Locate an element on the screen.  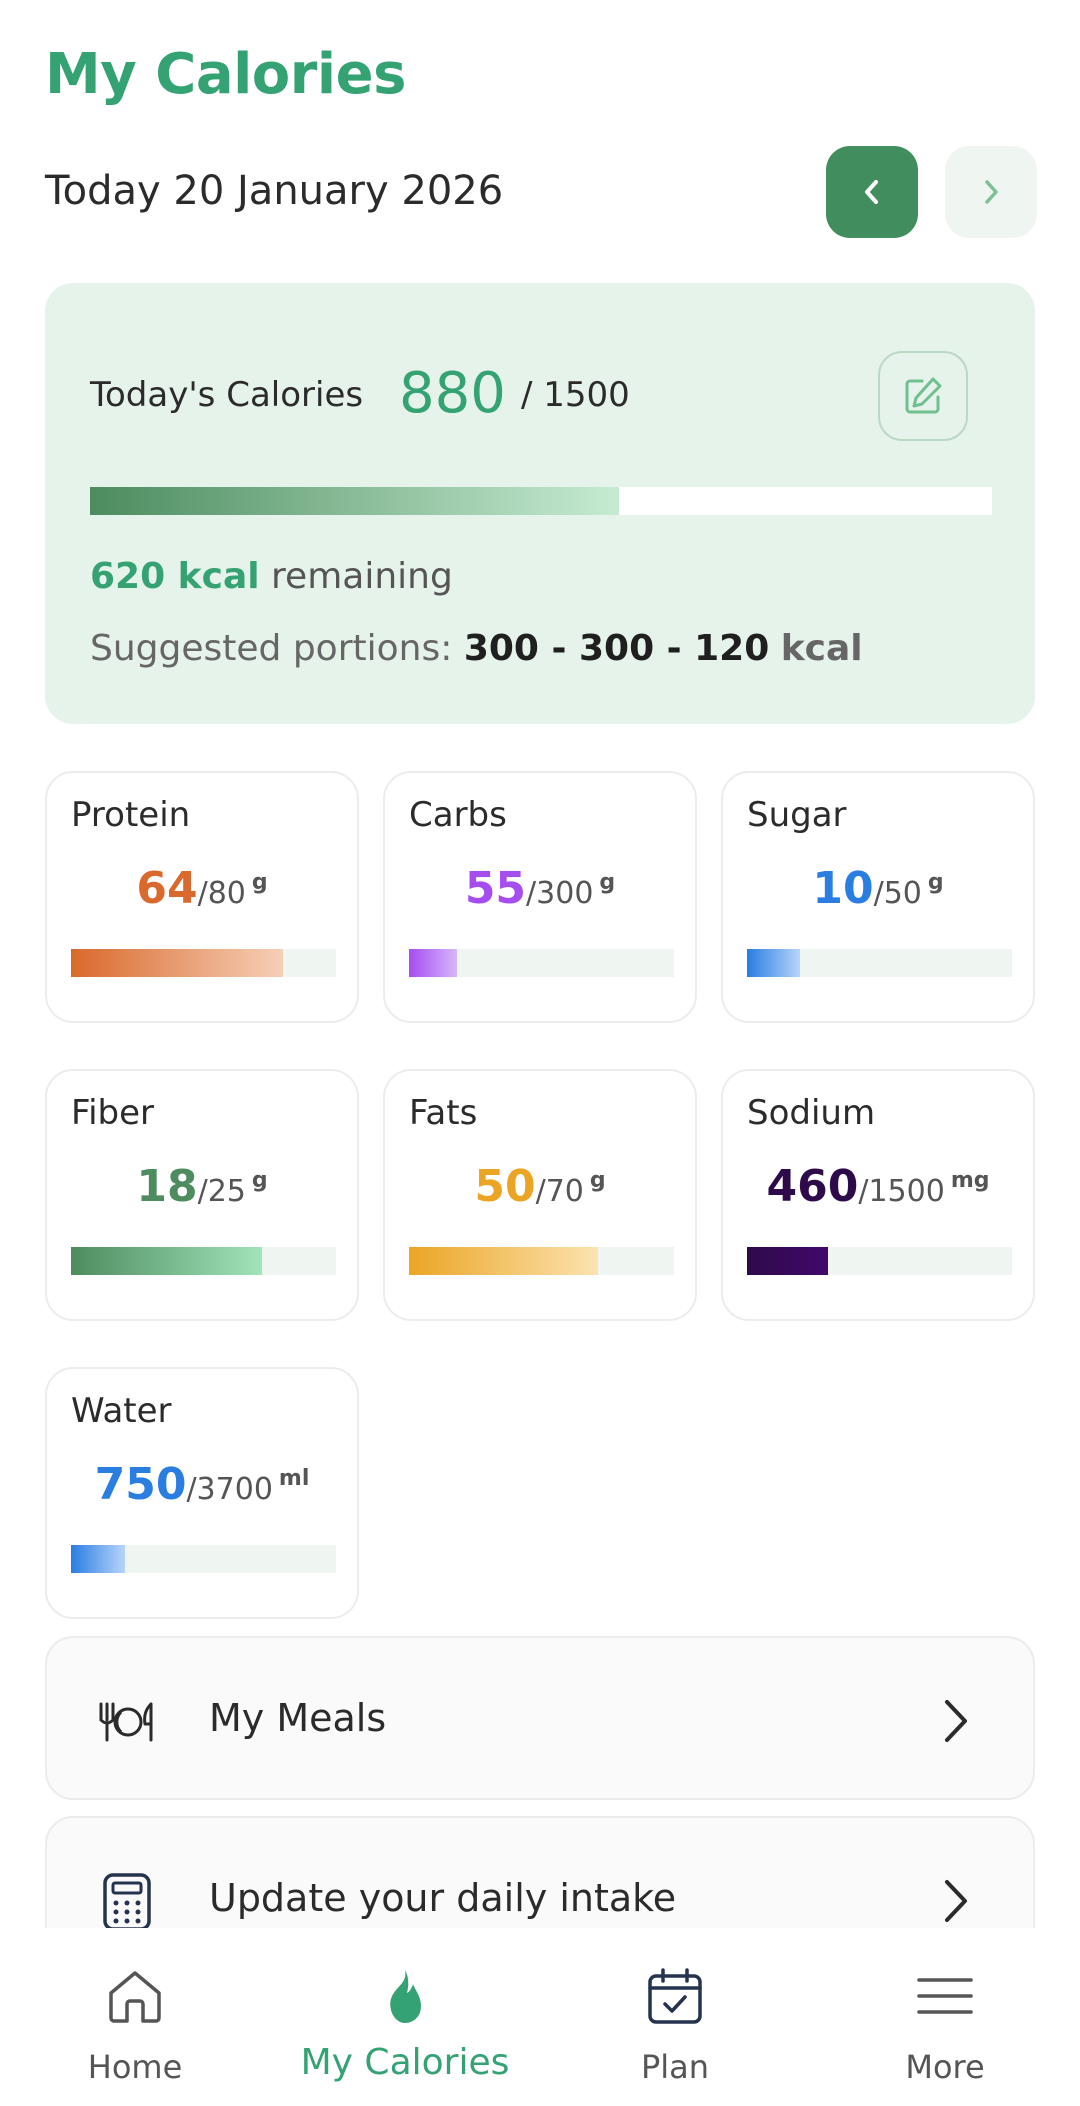
nav-label: More is located at coordinates (945, 2067).